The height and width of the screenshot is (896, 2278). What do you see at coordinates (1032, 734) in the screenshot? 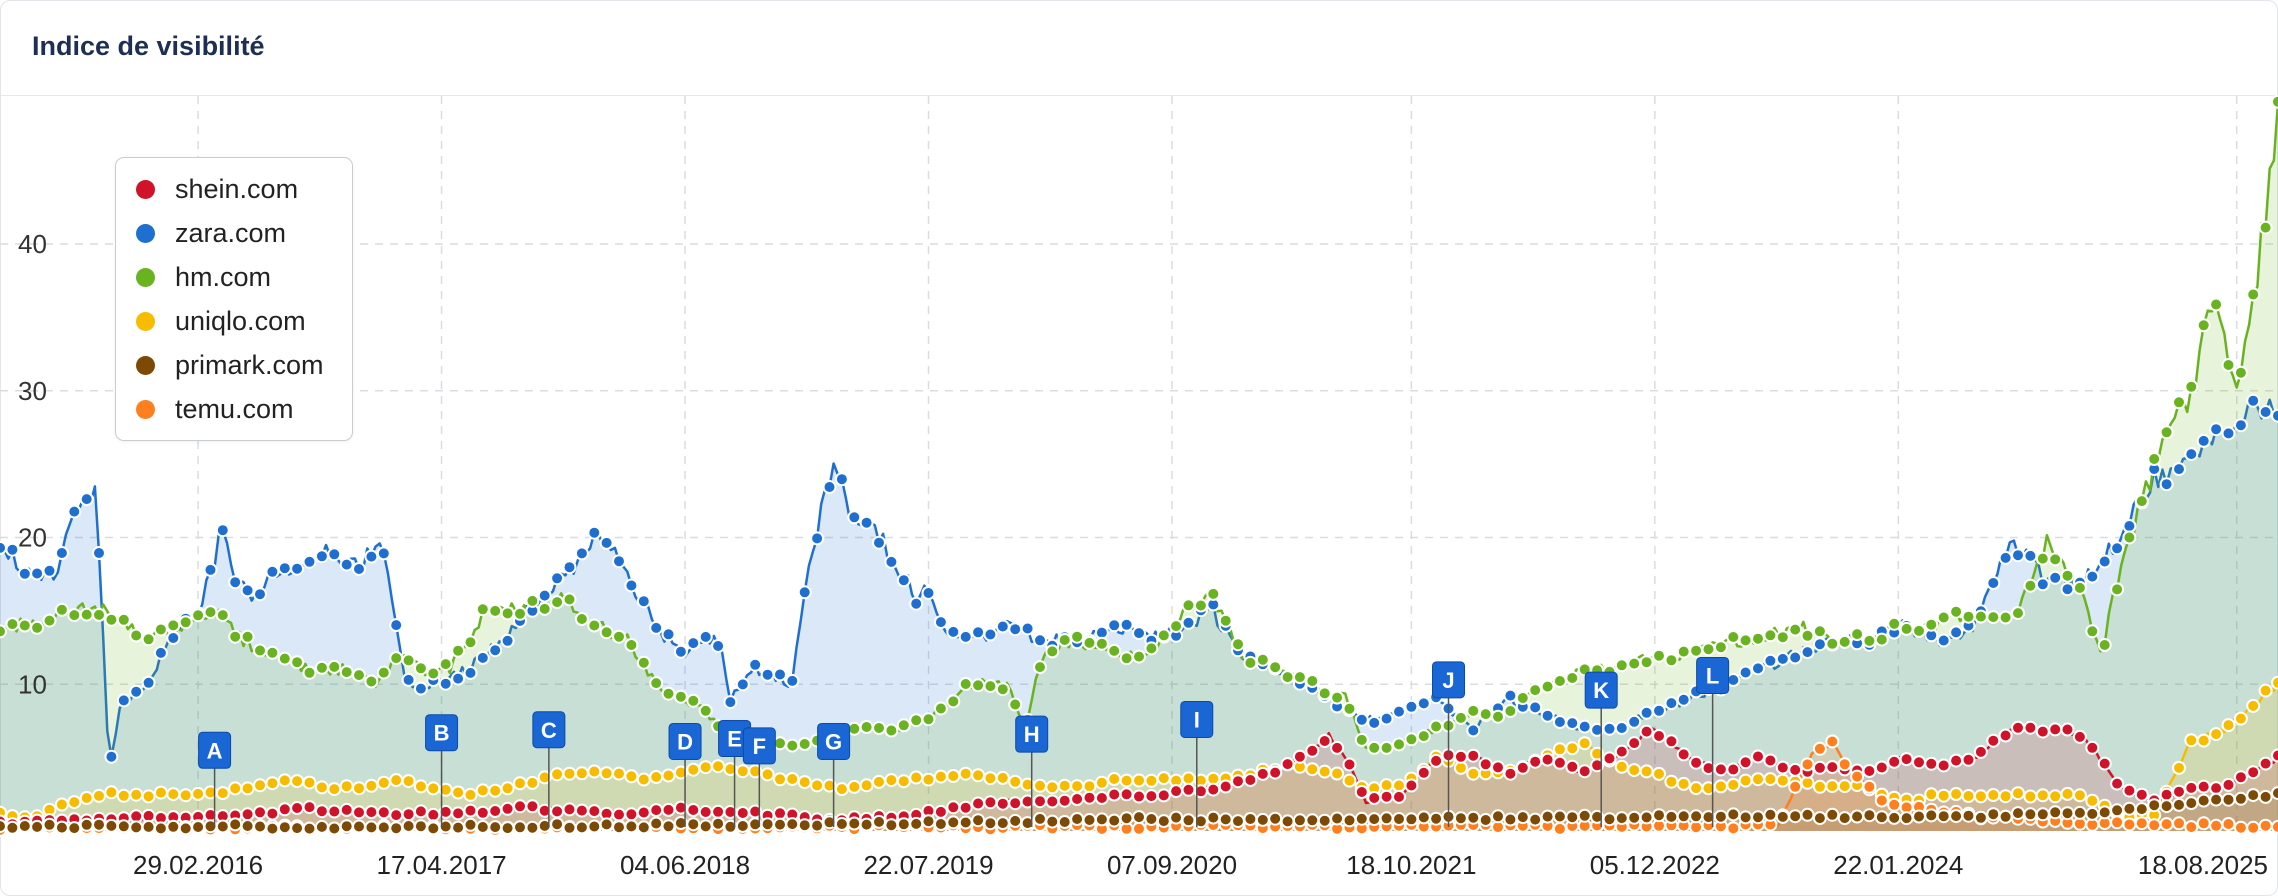
I see `event-flag-h` at bounding box center [1032, 734].